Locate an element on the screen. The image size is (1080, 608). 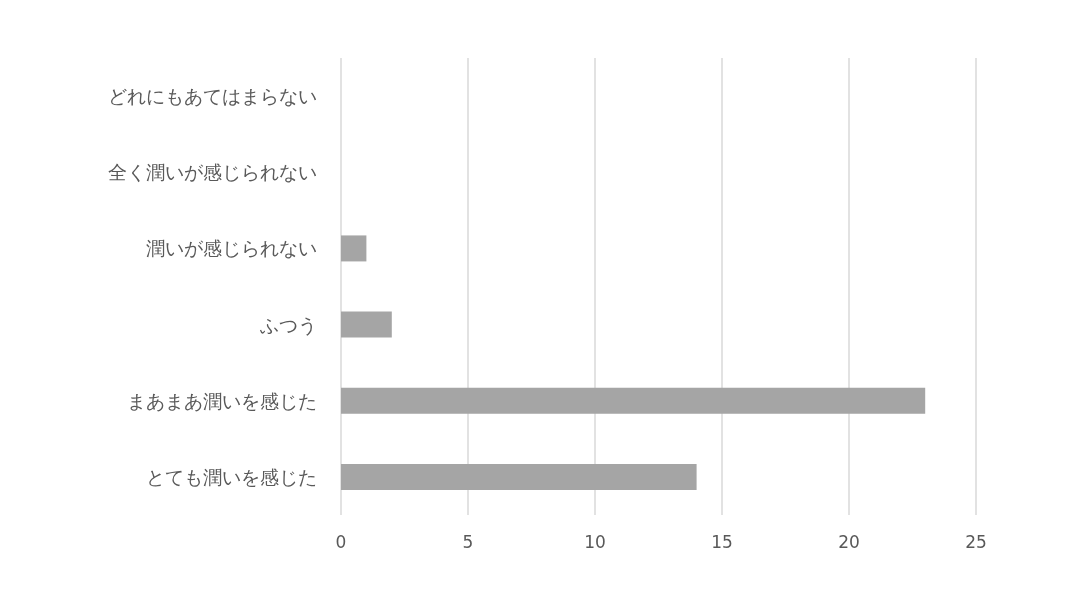
x-tick-label: 20 is located at coordinates (849, 541).